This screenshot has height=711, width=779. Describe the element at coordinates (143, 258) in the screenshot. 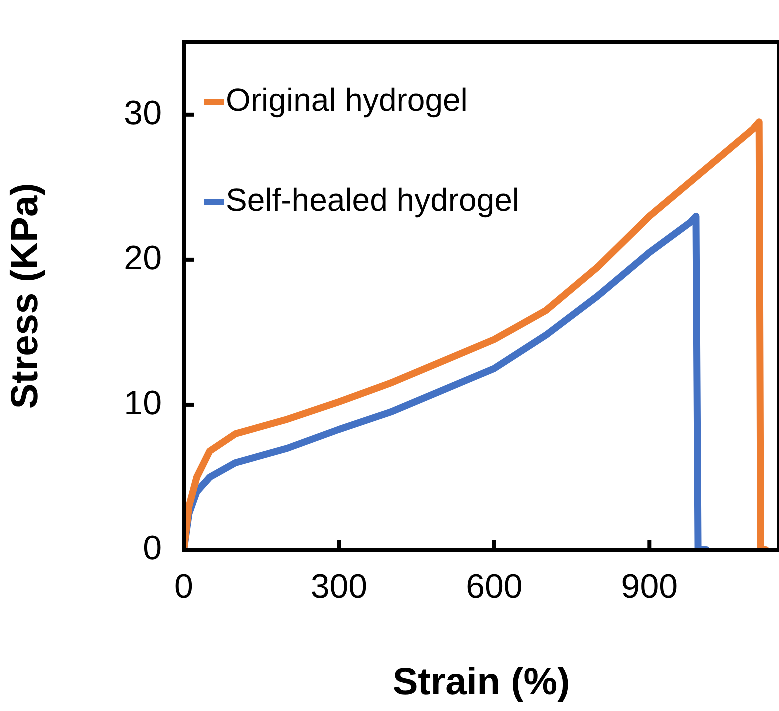

I see `y-tick-label: 20` at that location.